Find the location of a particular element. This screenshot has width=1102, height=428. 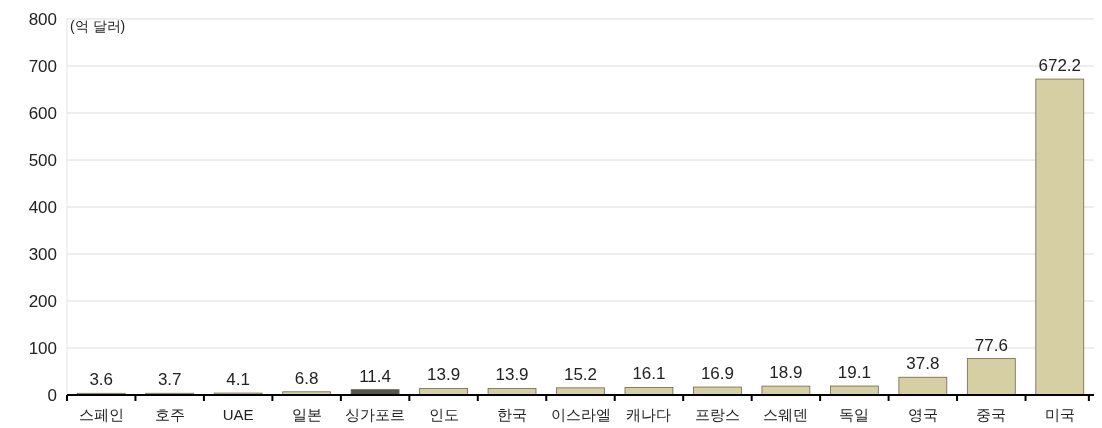

y-tick-label: 700 is located at coordinates (42, 66).